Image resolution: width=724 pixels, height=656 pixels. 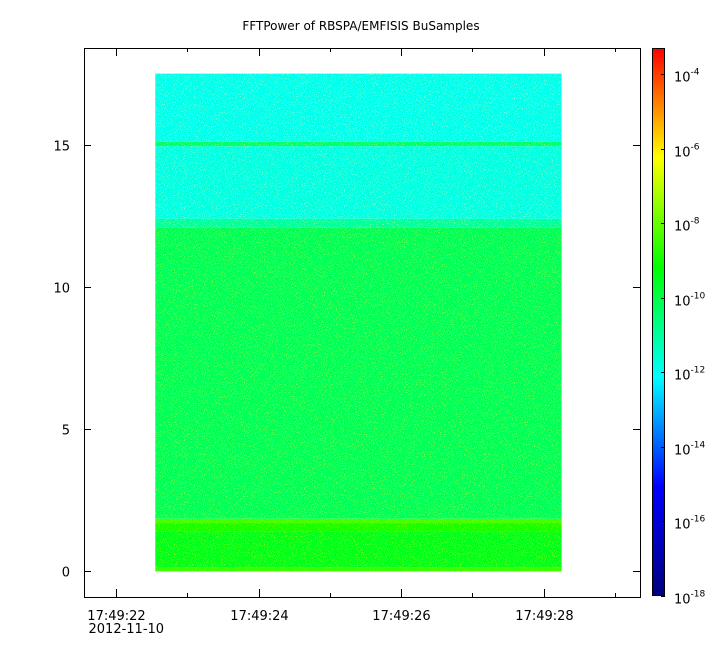 I want to click on chart-title: FFTPower of RBSPA/EMFISIS BuSamples, so click(x=360, y=26).